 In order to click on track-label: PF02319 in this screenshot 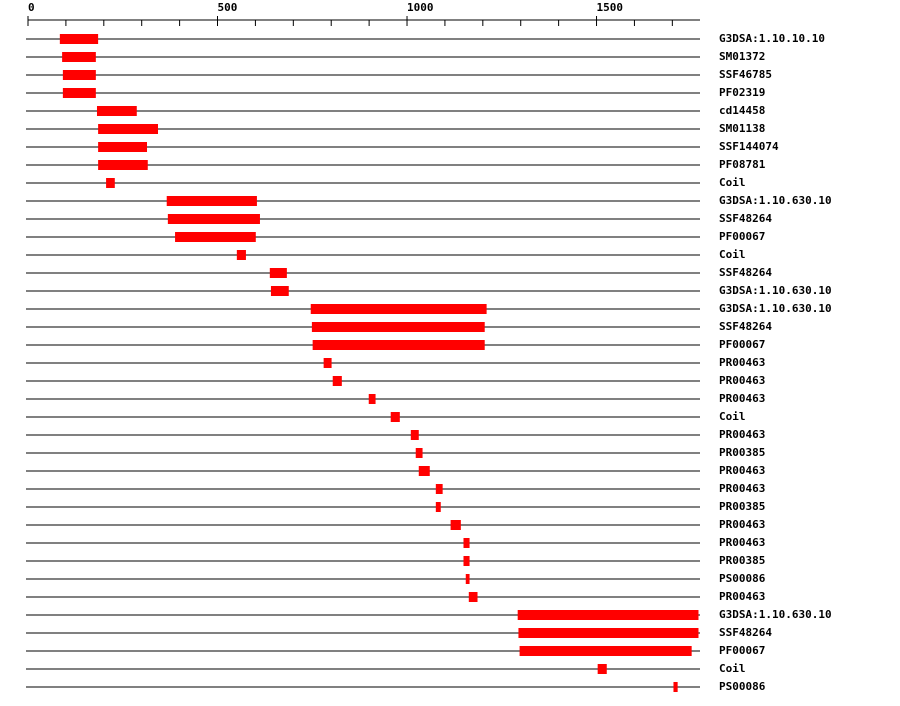, I will do `click(742, 92)`.